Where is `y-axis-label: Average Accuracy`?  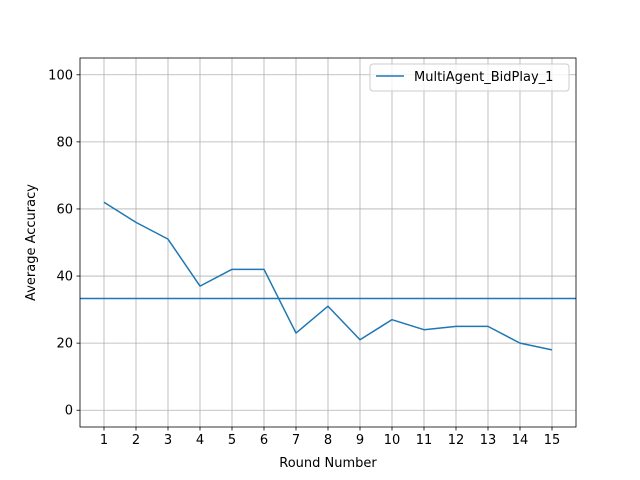 y-axis-label: Average Accuracy is located at coordinates (31, 242).